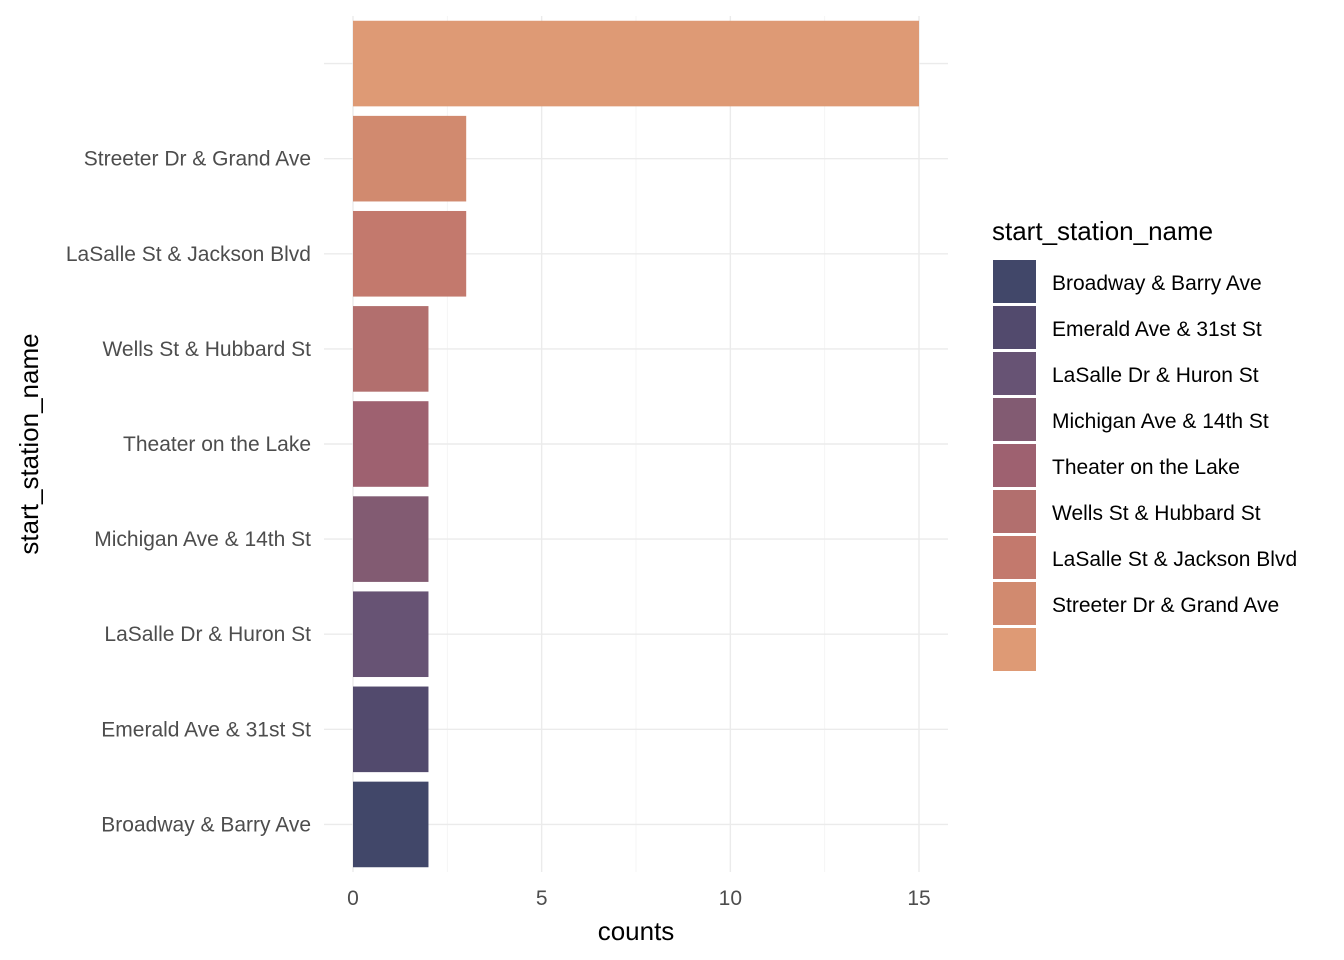 This screenshot has height=960, width=1344. I want to click on legend-title: start_station_name, so click(1102, 231).